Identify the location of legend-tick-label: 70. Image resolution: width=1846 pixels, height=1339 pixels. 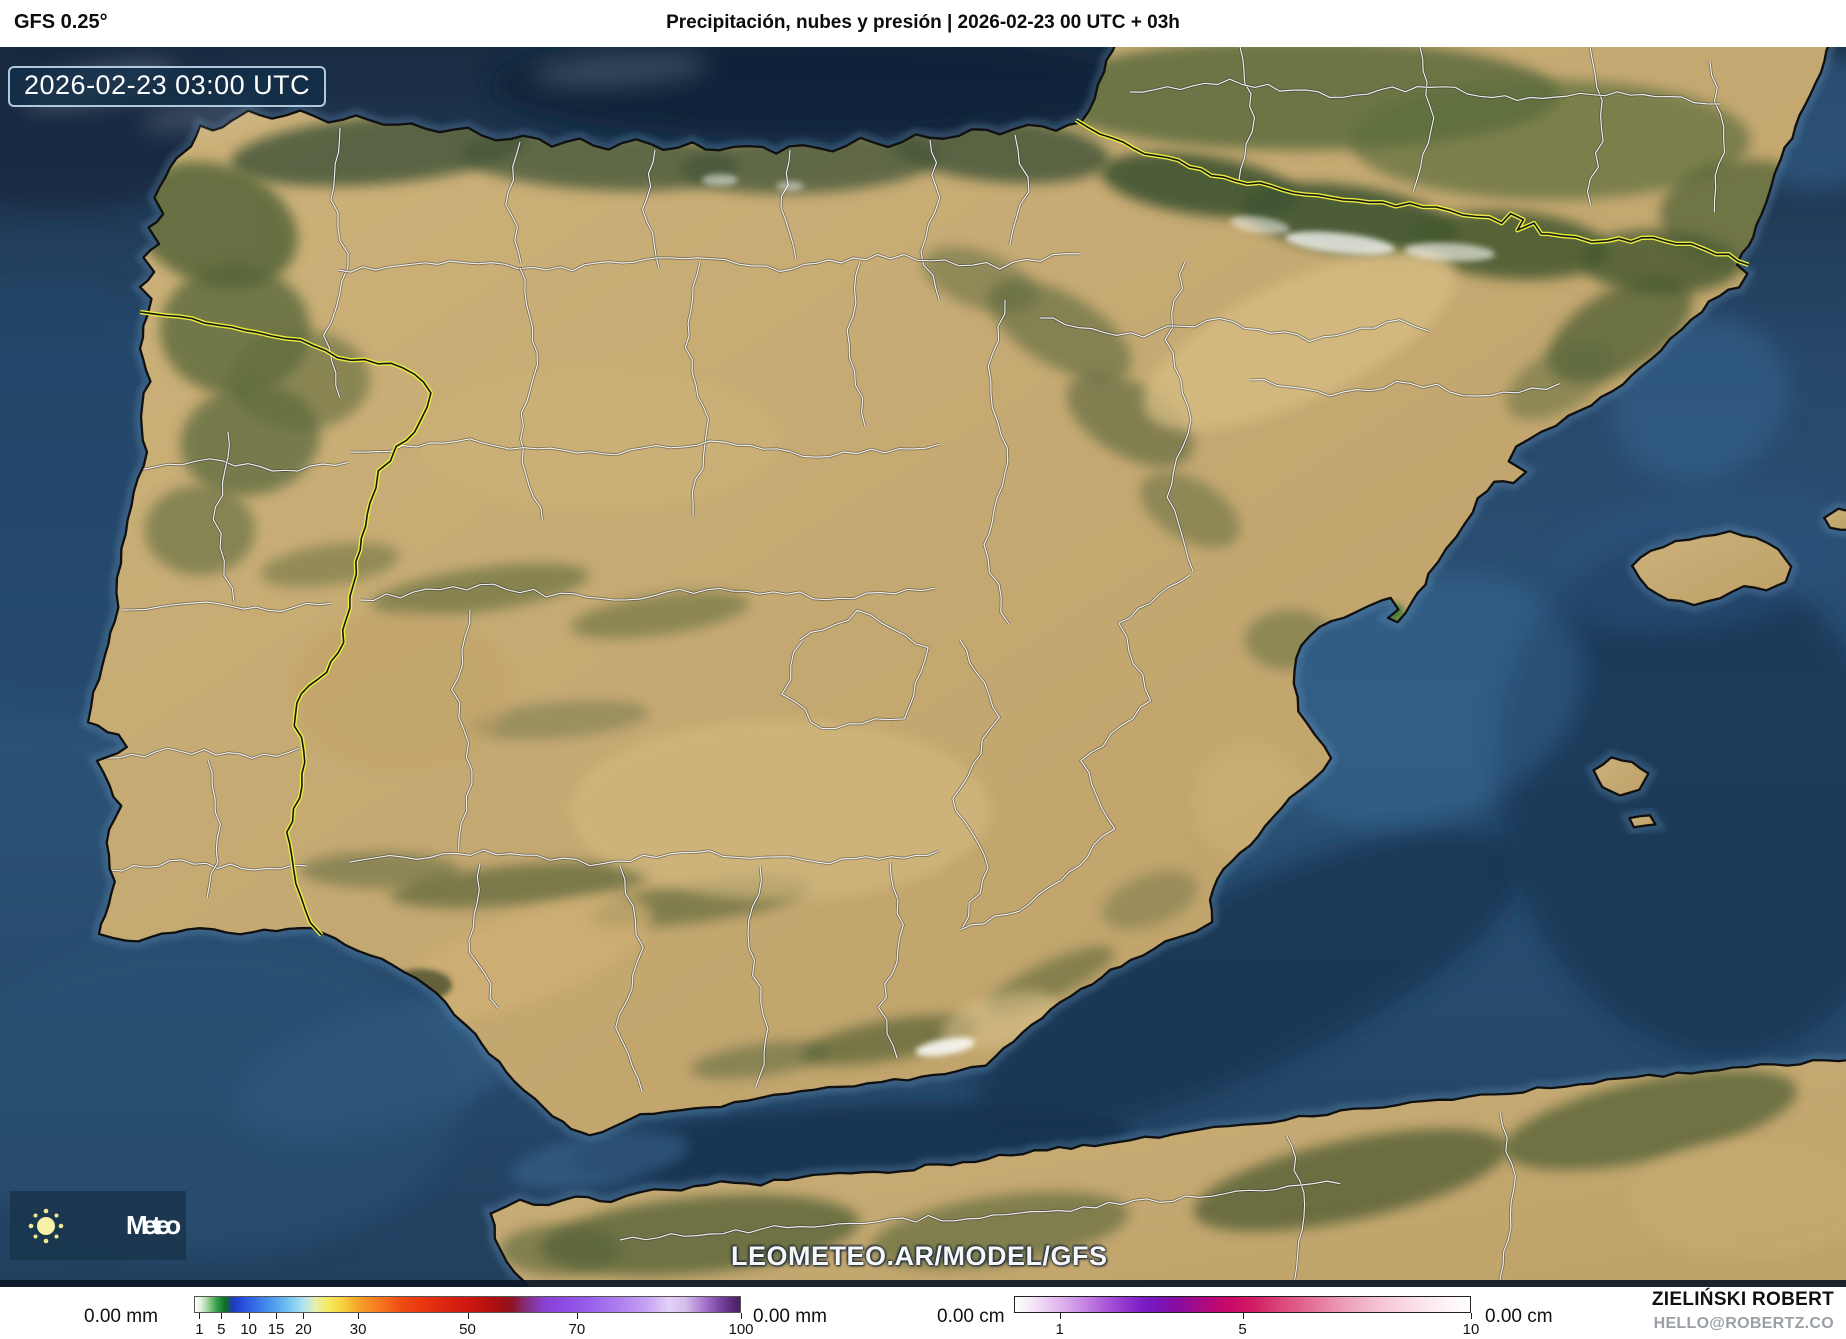
(577, 1329).